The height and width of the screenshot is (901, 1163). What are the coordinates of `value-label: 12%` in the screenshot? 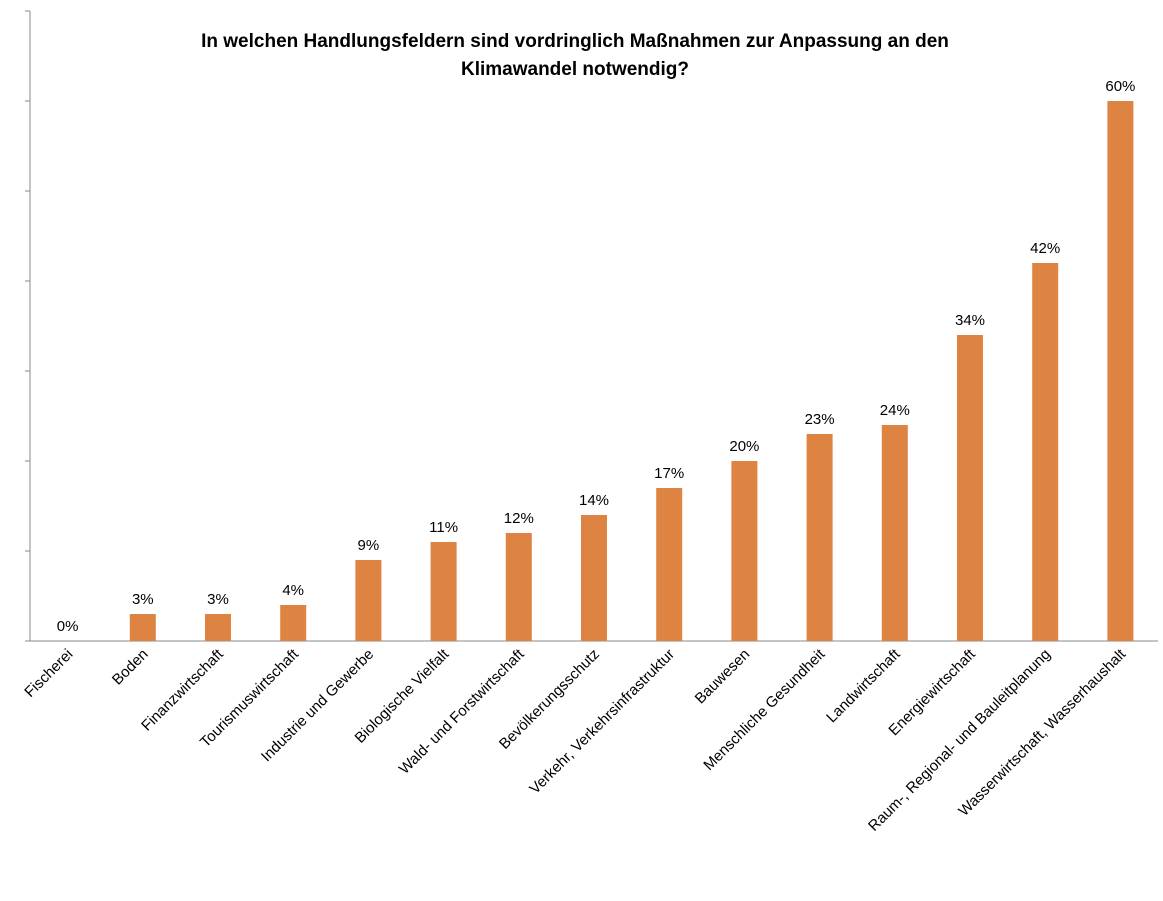 It's located at (519, 518).